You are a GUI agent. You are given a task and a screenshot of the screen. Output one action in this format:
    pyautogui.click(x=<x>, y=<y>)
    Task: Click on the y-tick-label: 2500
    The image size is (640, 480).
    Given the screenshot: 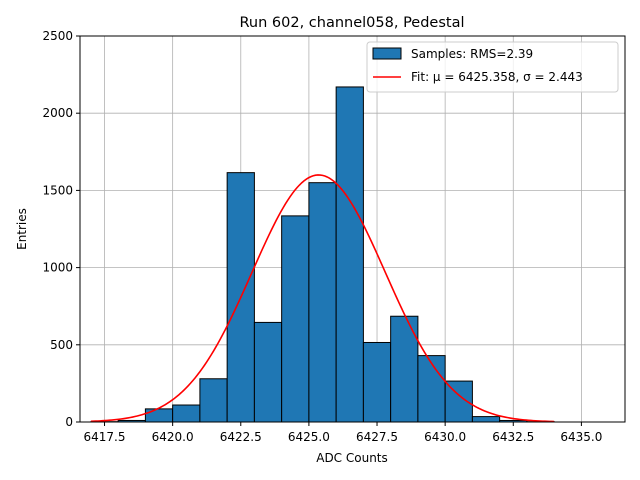 What is the action you would take?
    pyautogui.click(x=57, y=36)
    